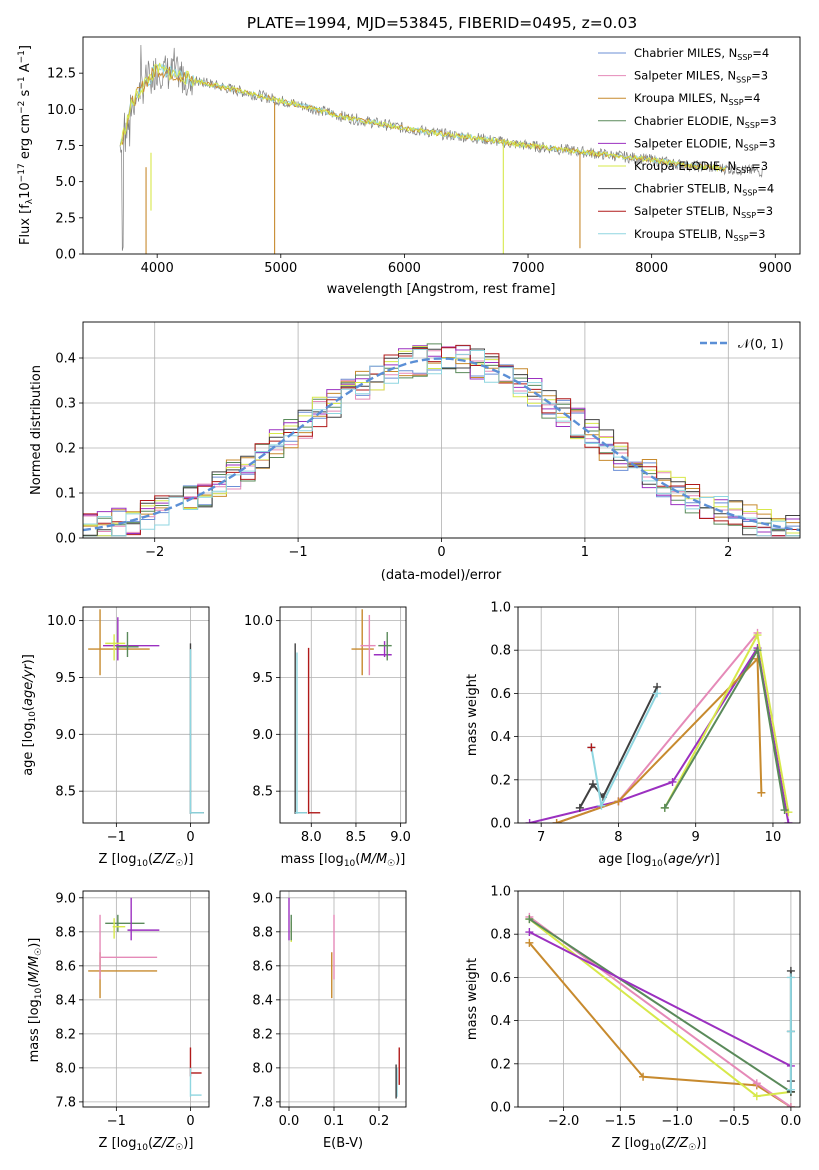 The image size is (819, 1170). What do you see at coordinates (343, 1143) in the screenshot?
I see `panel-x-label-part: E(B-V)` at bounding box center [343, 1143].